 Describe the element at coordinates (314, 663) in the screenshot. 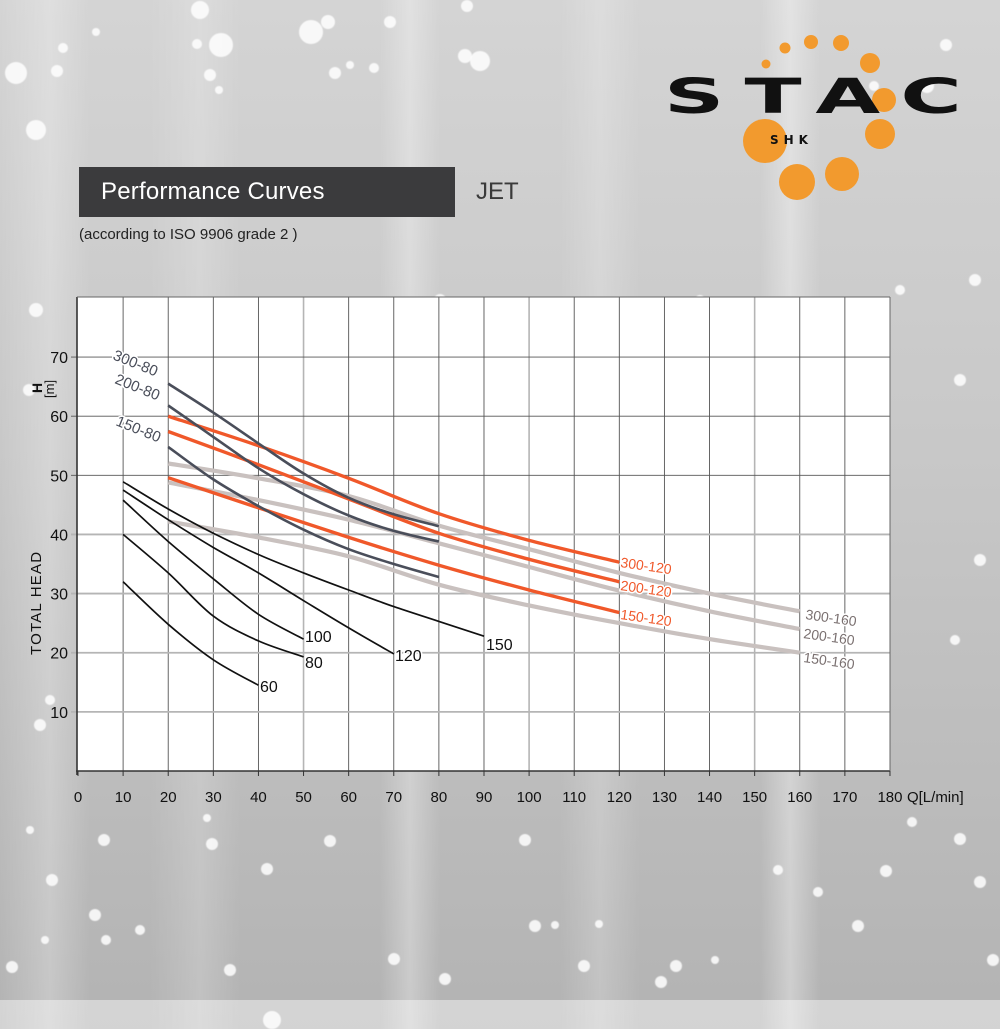

I see `curve-label-80: 80` at that location.